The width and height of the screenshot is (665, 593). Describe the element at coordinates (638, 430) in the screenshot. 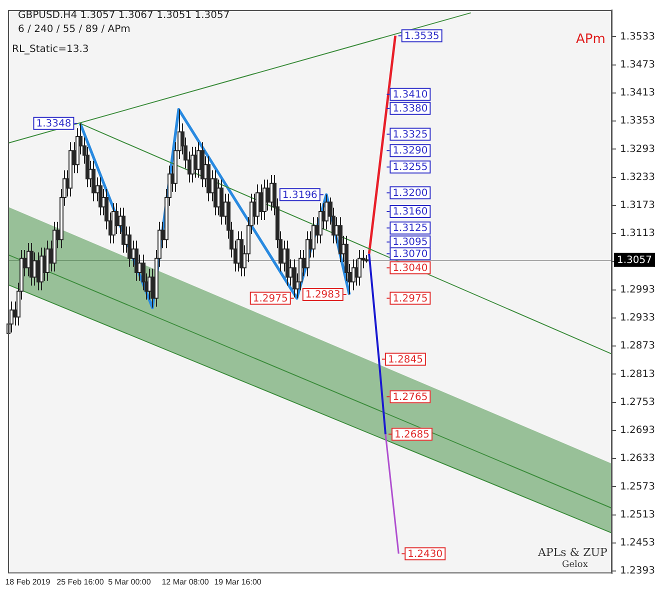

I see `y-tick-label: 1.2693` at that location.